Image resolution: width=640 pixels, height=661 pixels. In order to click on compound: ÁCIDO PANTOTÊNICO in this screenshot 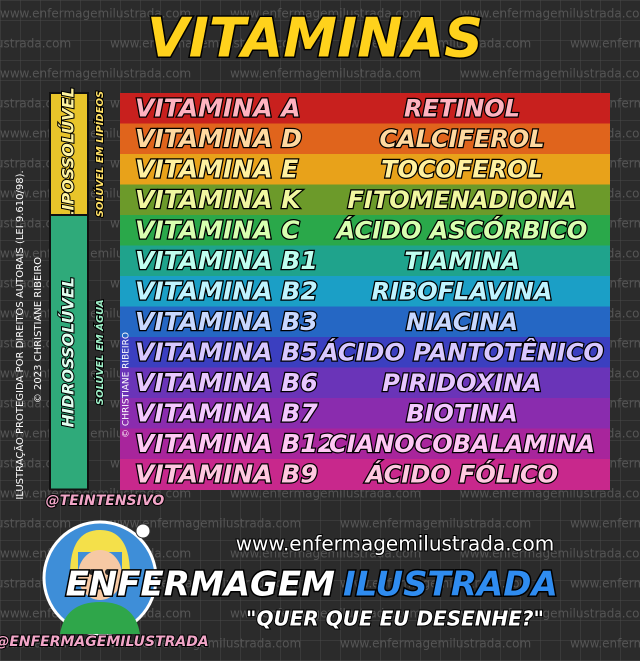, I will do `click(461, 351)`.